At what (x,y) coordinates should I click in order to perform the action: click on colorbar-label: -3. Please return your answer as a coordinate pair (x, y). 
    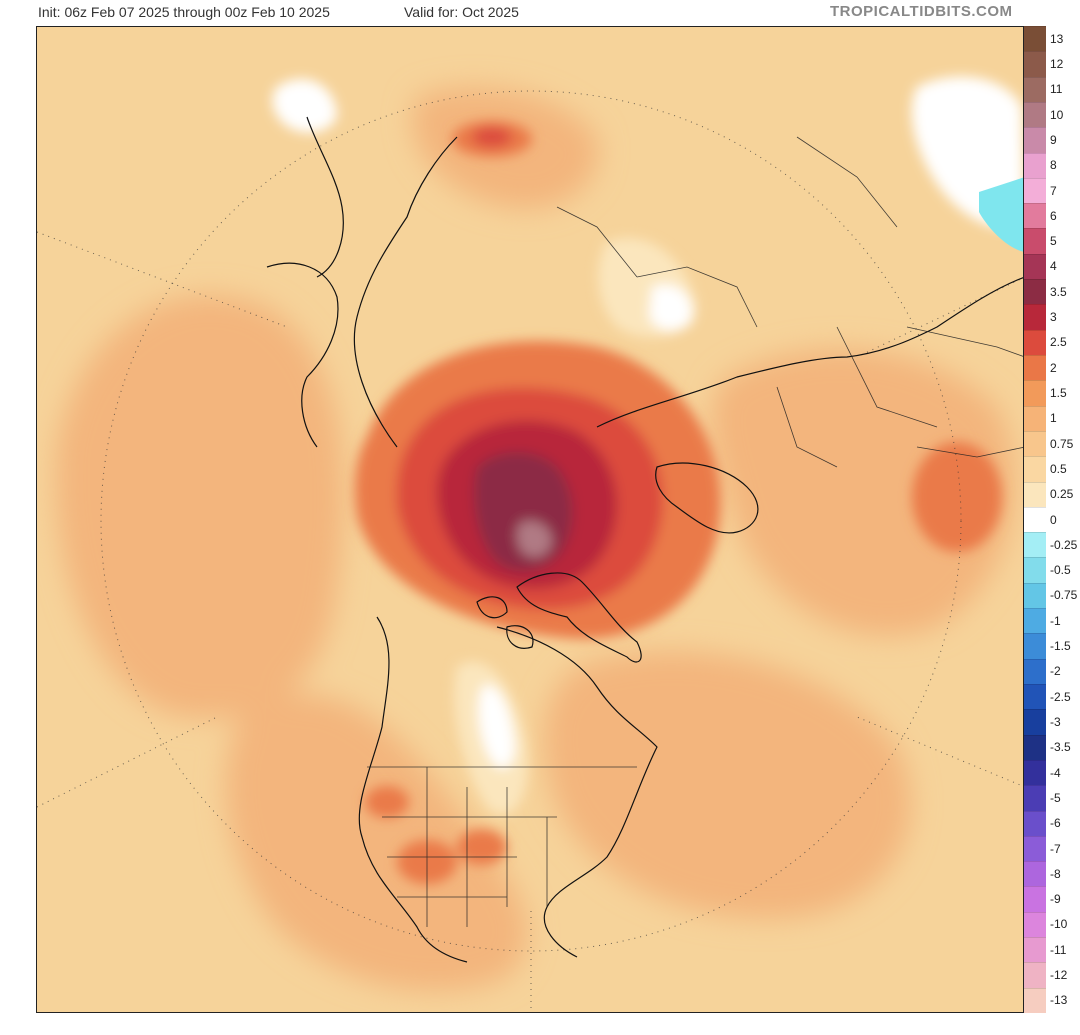
    Looking at the image, I should click on (1055, 721).